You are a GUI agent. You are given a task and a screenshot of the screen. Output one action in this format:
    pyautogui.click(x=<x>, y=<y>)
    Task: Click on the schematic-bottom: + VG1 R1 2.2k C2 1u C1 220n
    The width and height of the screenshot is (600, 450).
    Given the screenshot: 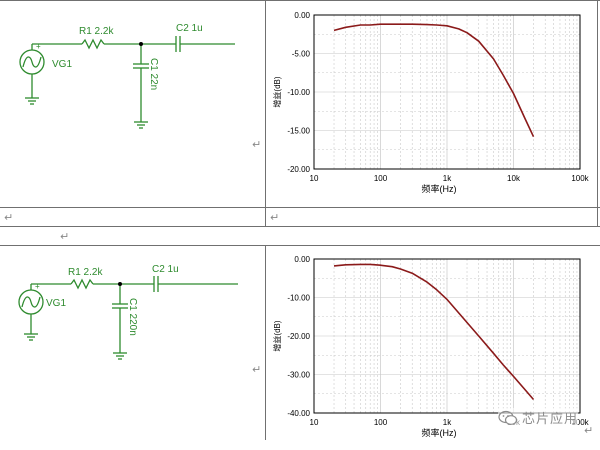 What is the action you would take?
    pyautogui.click(x=128, y=312)
    